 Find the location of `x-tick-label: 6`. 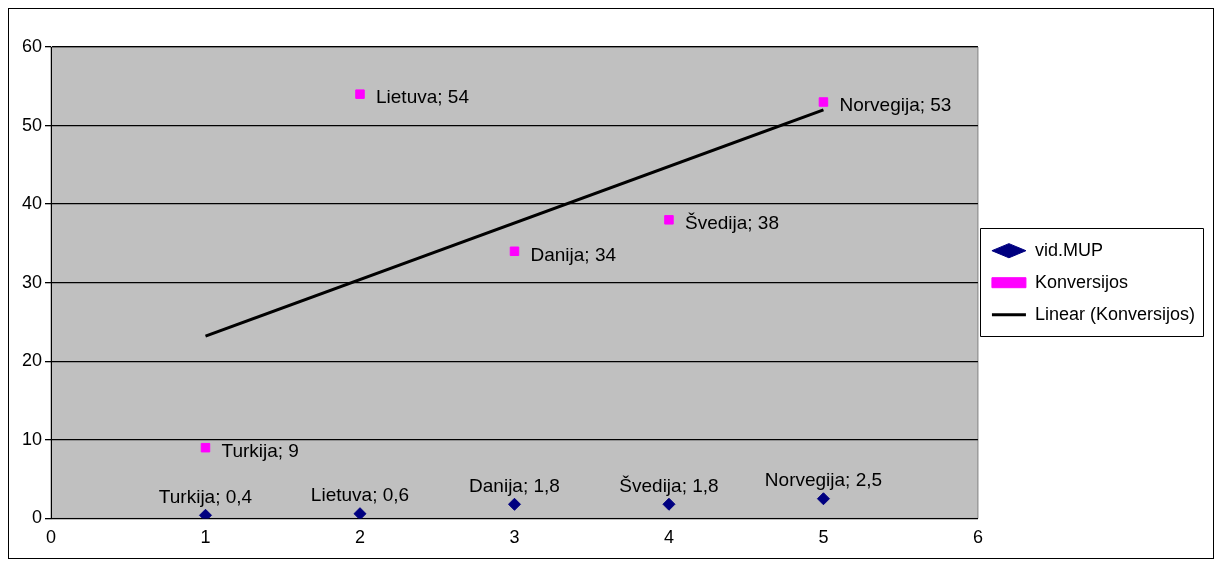

x-tick-label: 6 is located at coordinates (977, 537).